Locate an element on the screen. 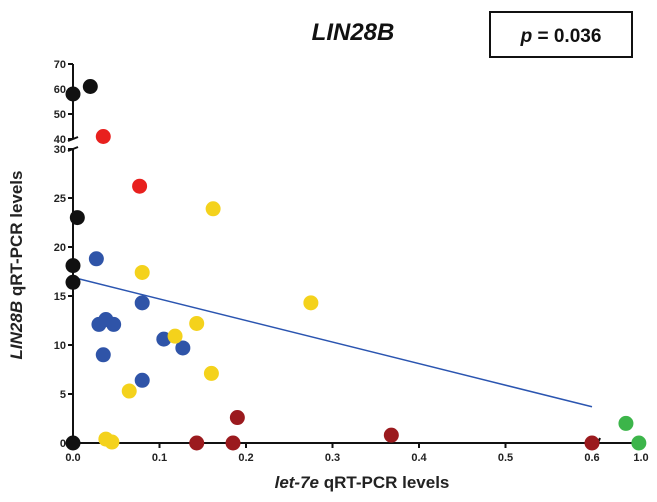 This screenshot has height=502, width=657. y-tick-label: 25 is located at coordinates (60, 199).